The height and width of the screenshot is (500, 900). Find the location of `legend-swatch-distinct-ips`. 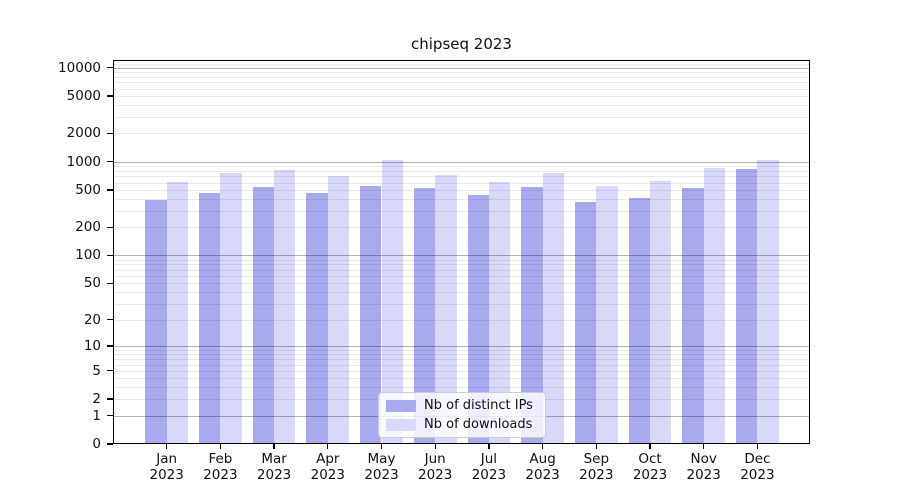

legend-swatch-distinct-ips is located at coordinates (401, 405).